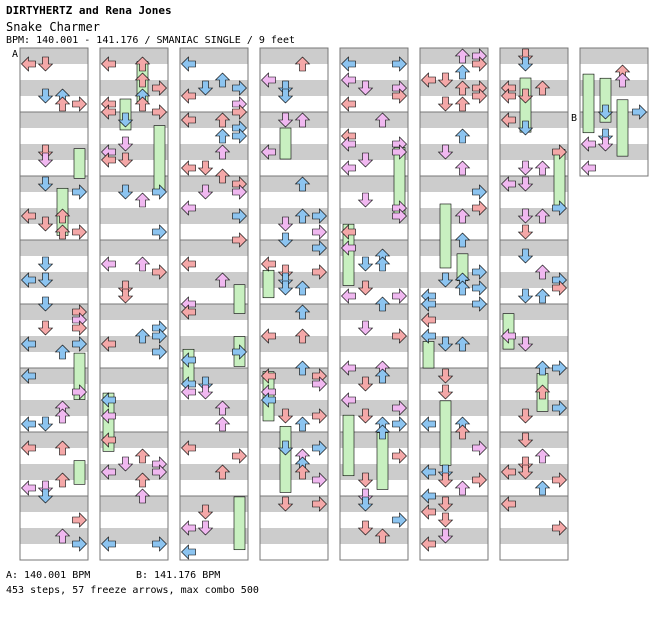  What do you see at coordinates (48, 575) in the screenshot?
I see `bpm-change-a: A: 140.001 BPM` at bounding box center [48, 575].